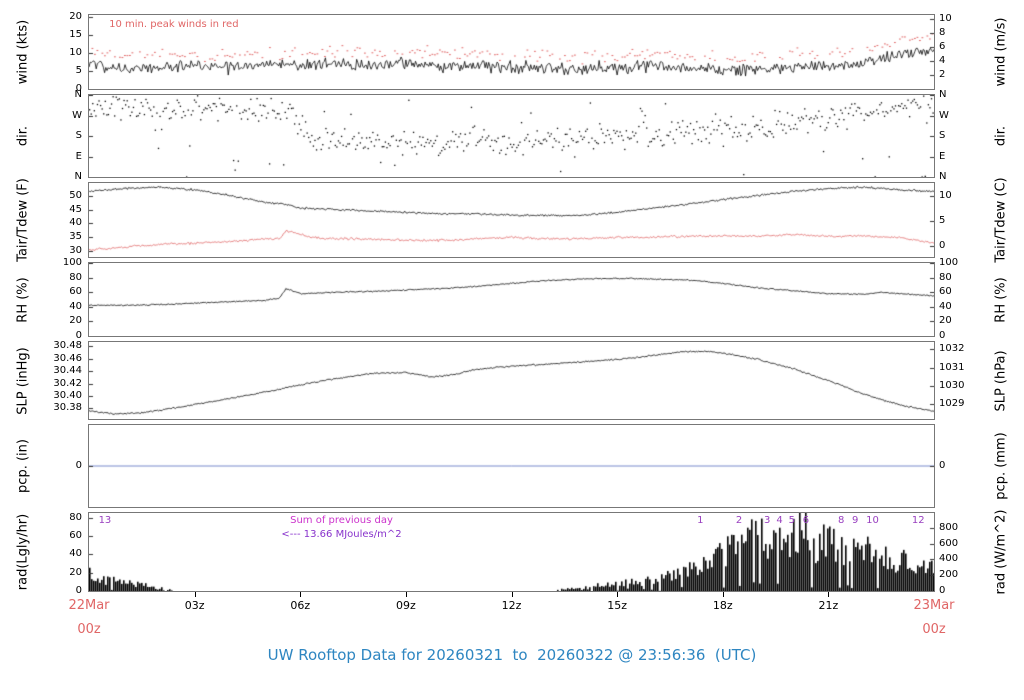  Describe the element at coordinates (67, 358) in the screenshot. I see `y-tick-label-left: 30.46` at that location.